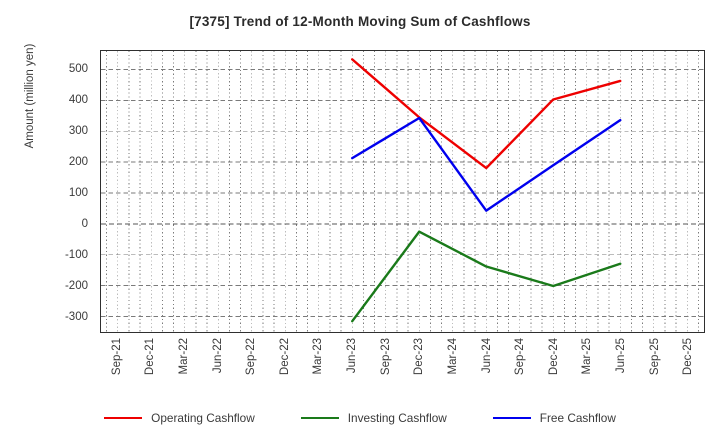  I want to click on x-tick-label: Jun-23, so click(352, 356).